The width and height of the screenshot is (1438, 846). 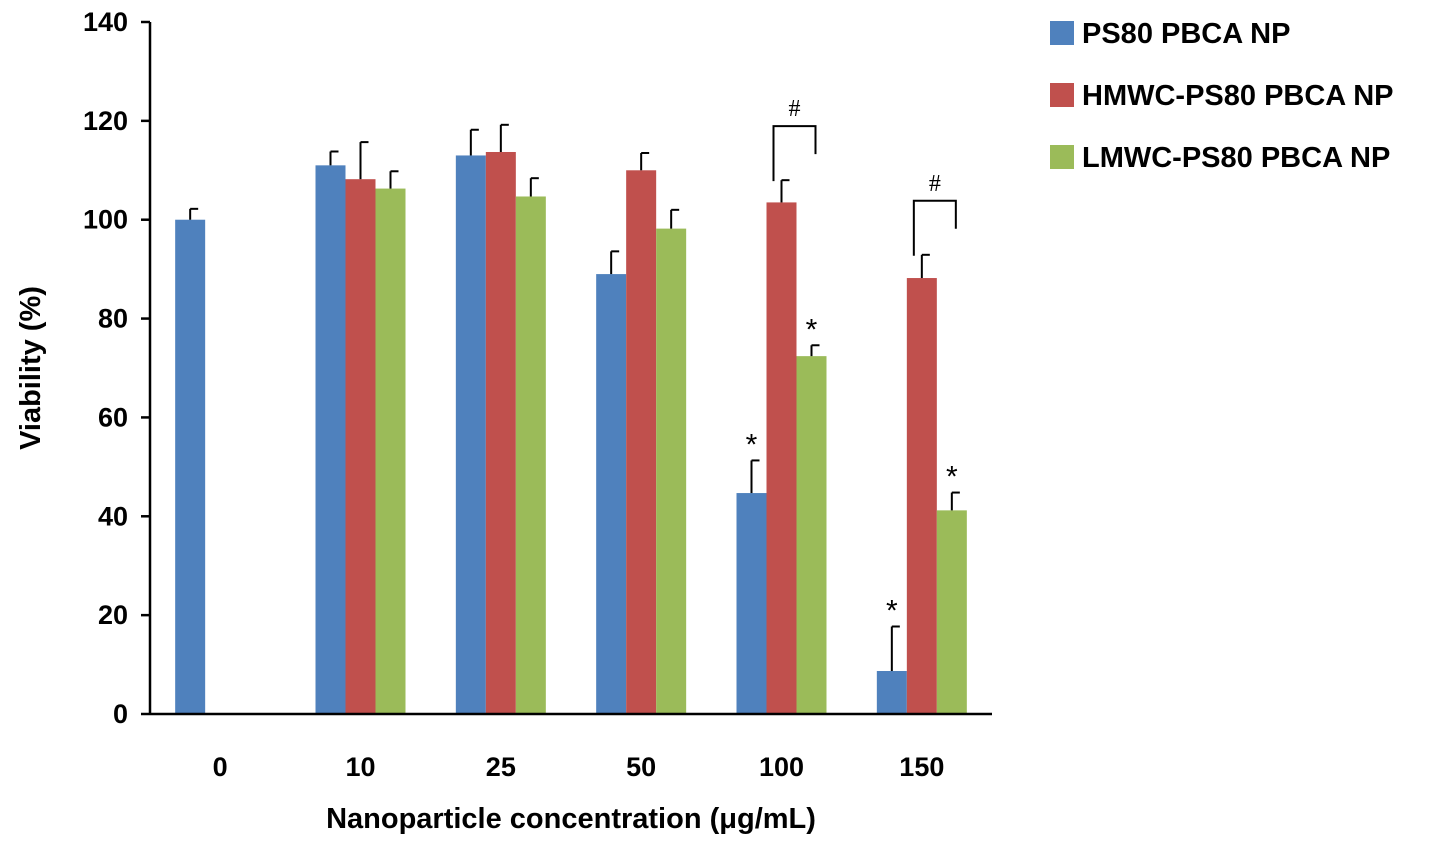 I want to click on annotations: * * * * # #, so click(x=852, y=361).